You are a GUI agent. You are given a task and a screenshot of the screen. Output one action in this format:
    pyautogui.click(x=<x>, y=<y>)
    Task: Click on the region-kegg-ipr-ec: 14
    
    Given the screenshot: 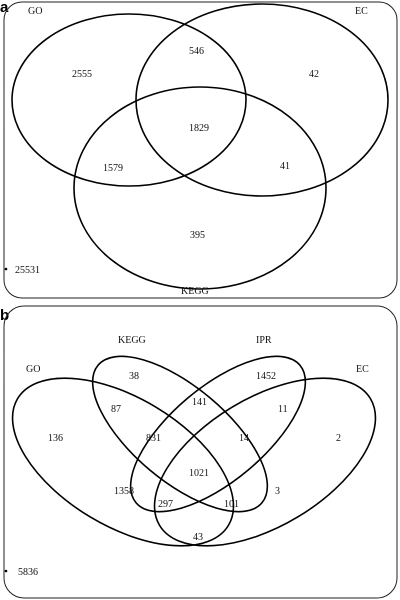 What is the action you would take?
    pyautogui.click(x=244, y=438)
    